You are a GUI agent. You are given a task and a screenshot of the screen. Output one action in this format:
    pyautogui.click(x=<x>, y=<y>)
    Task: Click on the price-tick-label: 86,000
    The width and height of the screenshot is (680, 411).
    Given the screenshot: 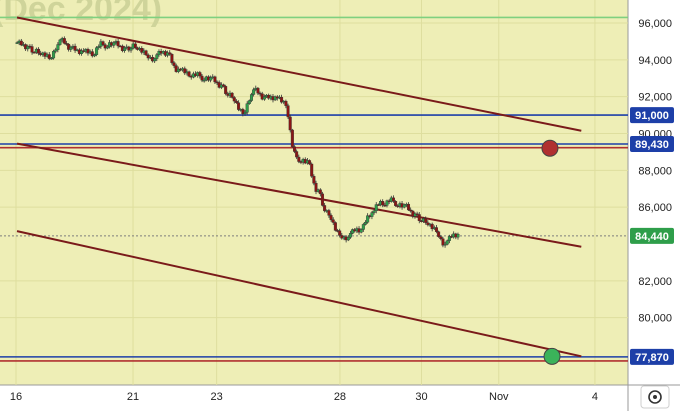 What is the action you would take?
    pyautogui.click(x=655, y=208)
    